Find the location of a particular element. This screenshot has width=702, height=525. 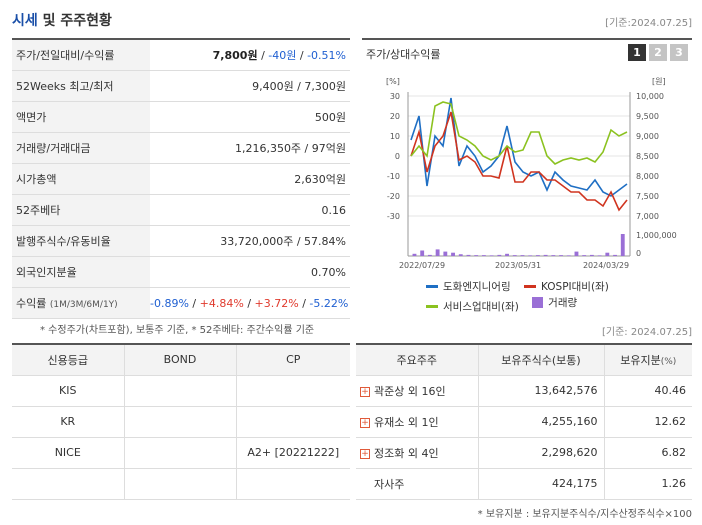

left-tick-label: -20 is located at coordinates (393, 196).